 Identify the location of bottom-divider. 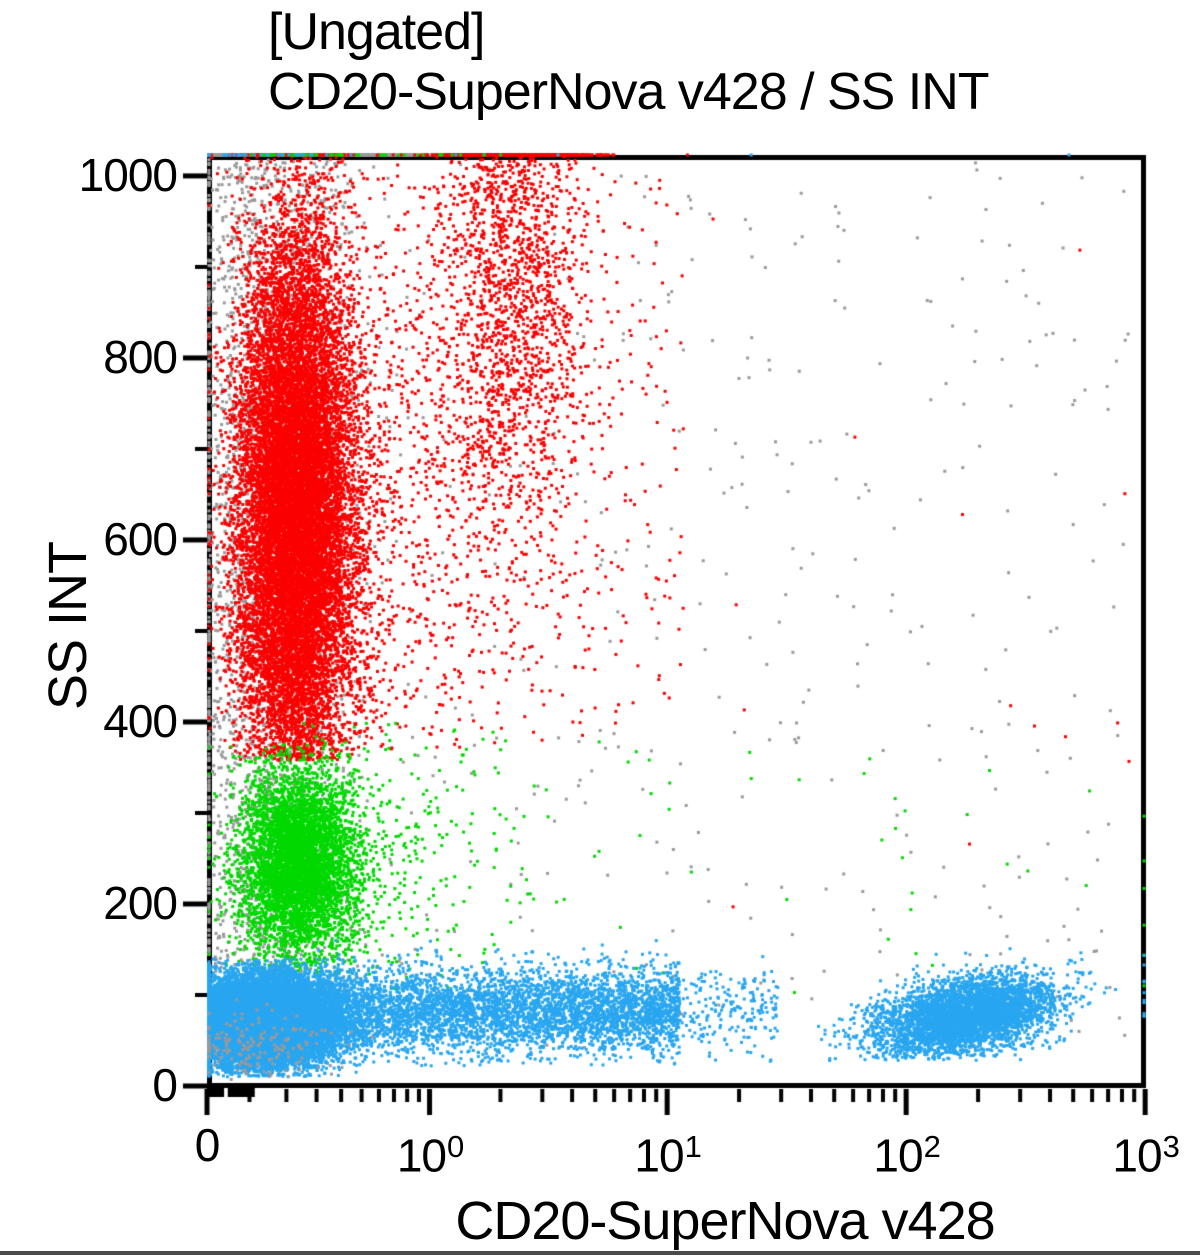
(600, 1253).